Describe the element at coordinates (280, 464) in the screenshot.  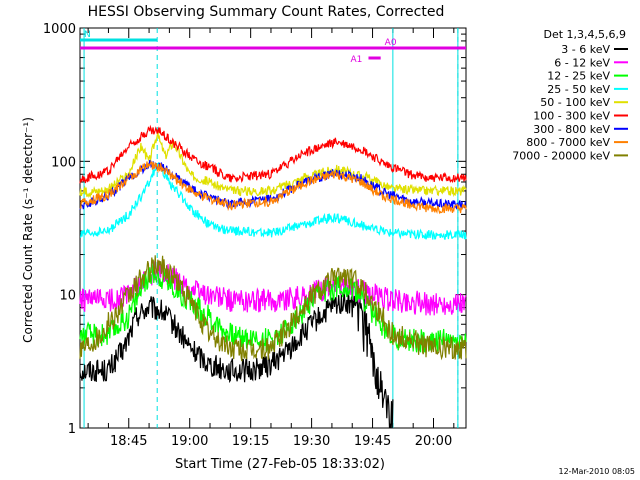
I see `x-axis-label: Start Time (27-Feb-05 18:33:02)` at that location.